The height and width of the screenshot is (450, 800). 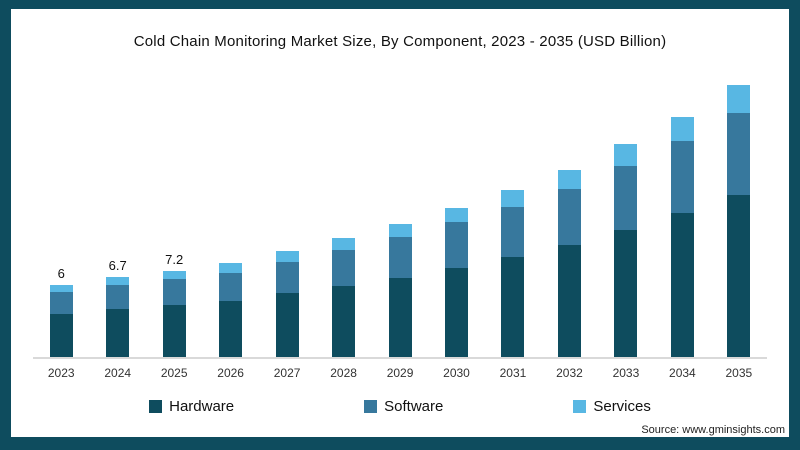 What do you see at coordinates (682, 373) in the screenshot?
I see `x-tick-label: 2034` at bounding box center [682, 373].